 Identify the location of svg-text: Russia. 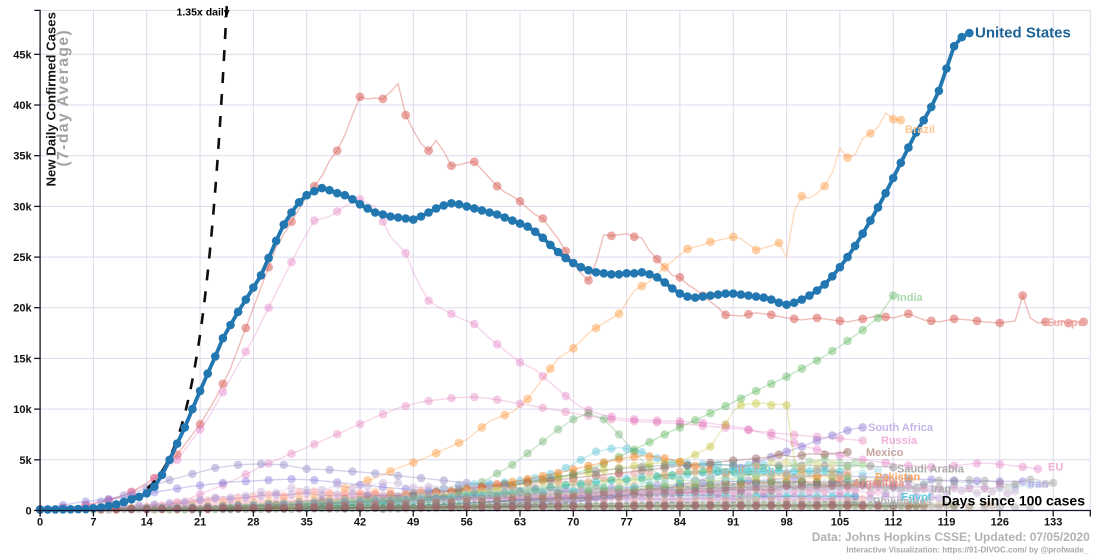
(899, 441).